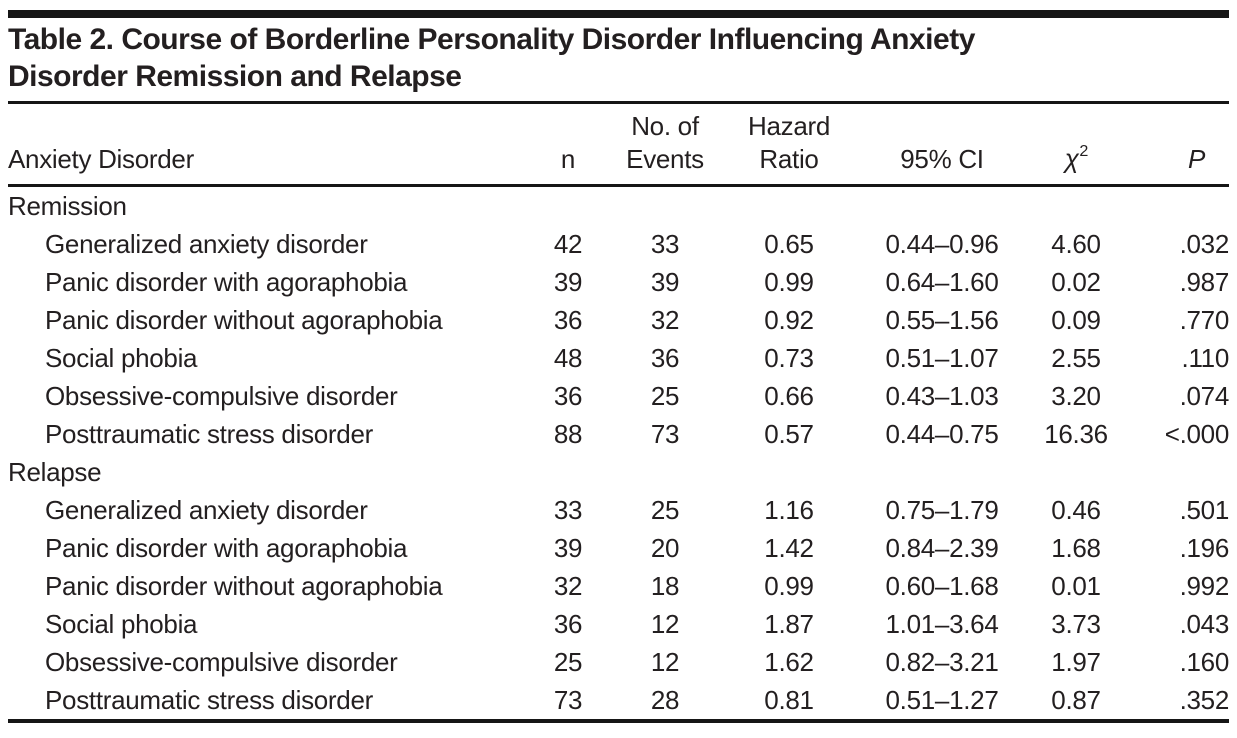  Describe the element at coordinates (1204, 700) in the screenshot. I see `p-cell: .352` at that location.